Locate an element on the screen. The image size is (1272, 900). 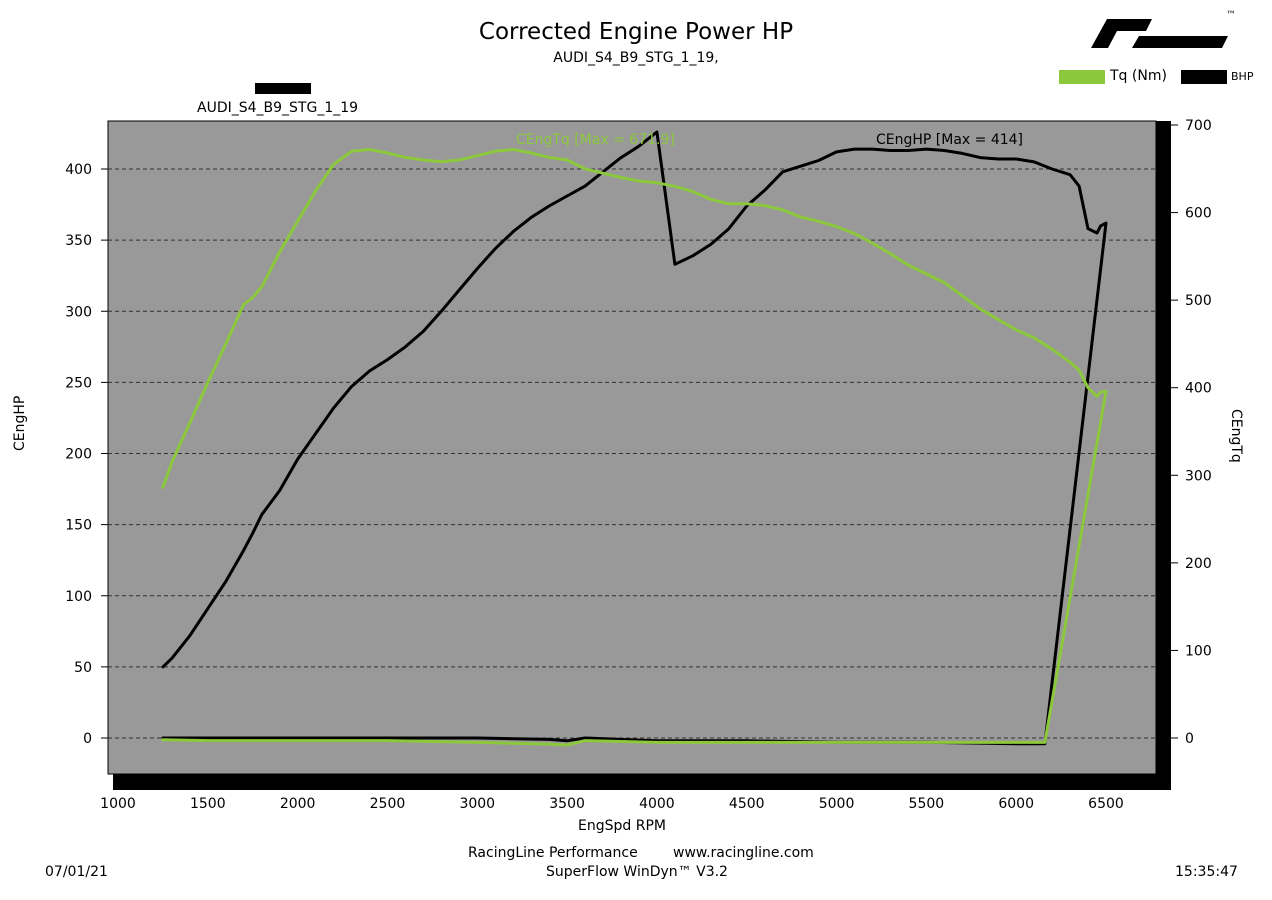
y-tick-label: 50 is located at coordinates (83, 668).